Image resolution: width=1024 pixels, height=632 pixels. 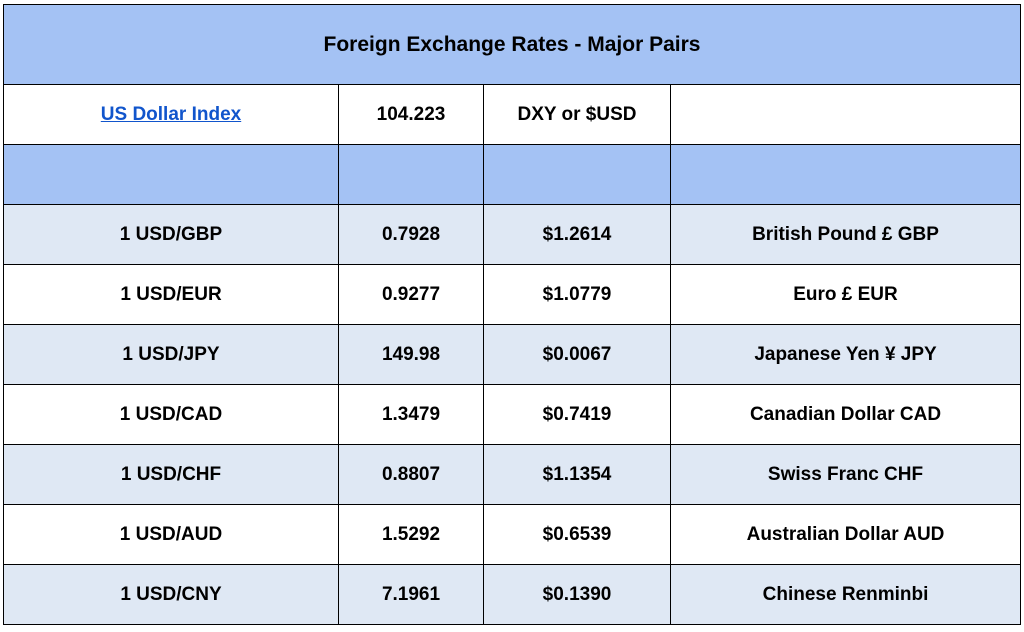 I want to click on rate-cell: 149.98, so click(x=411, y=354).